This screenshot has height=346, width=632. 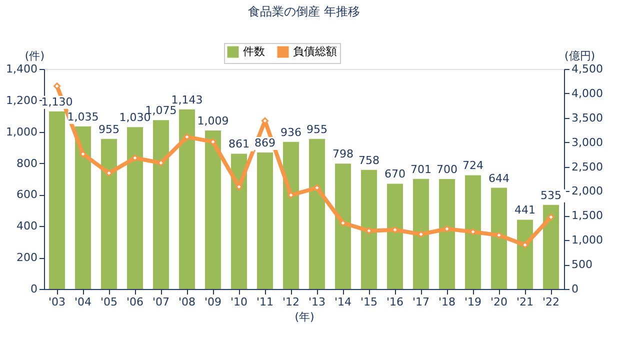 I want to click on y-tick-label: 1,200, so click(x=22, y=100).